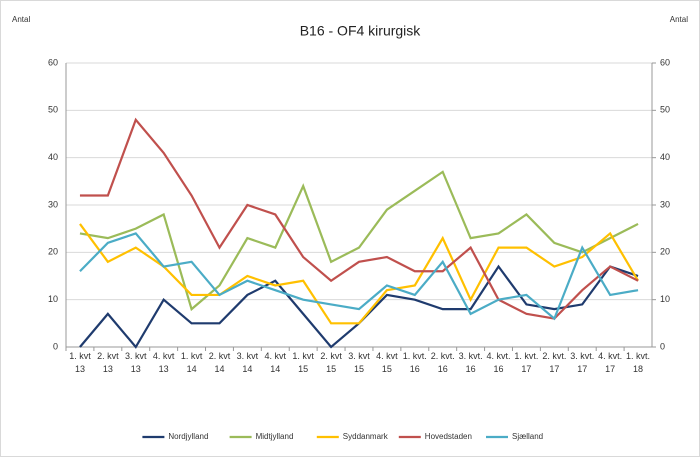 The image size is (700, 457). Describe the element at coordinates (136, 362) in the screenshot. I see `x-tick-label: 3. kvt 13` at that location.